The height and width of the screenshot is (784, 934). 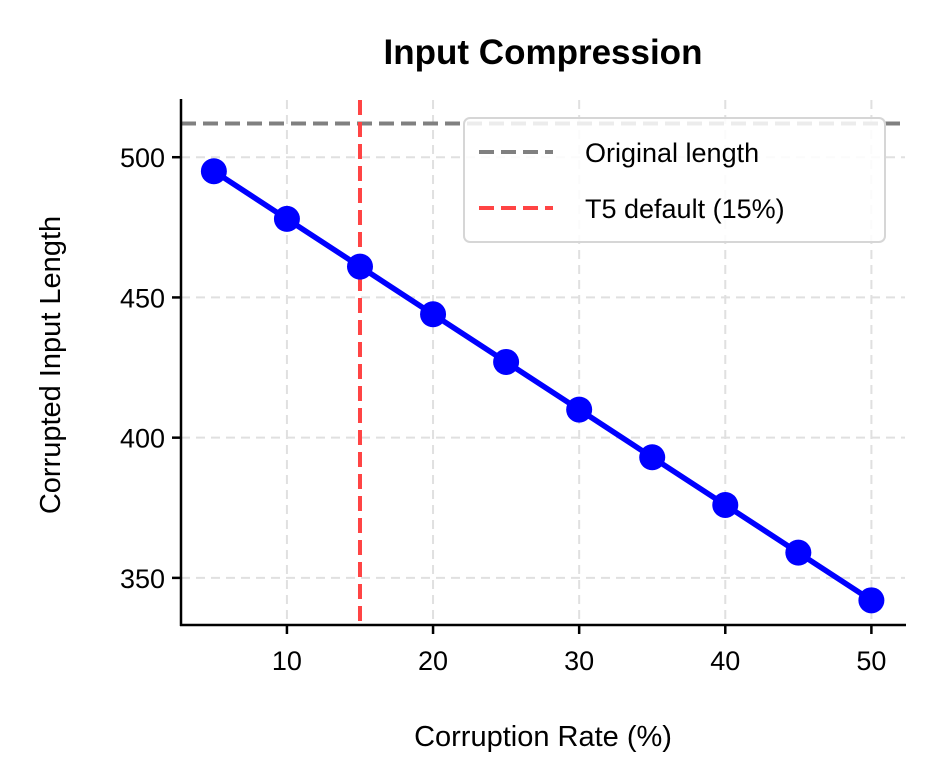 What do you see at coordinates (579, 661) in the screenshot?
I see `x-tick-label: 30` at bounding box center [579, 661].